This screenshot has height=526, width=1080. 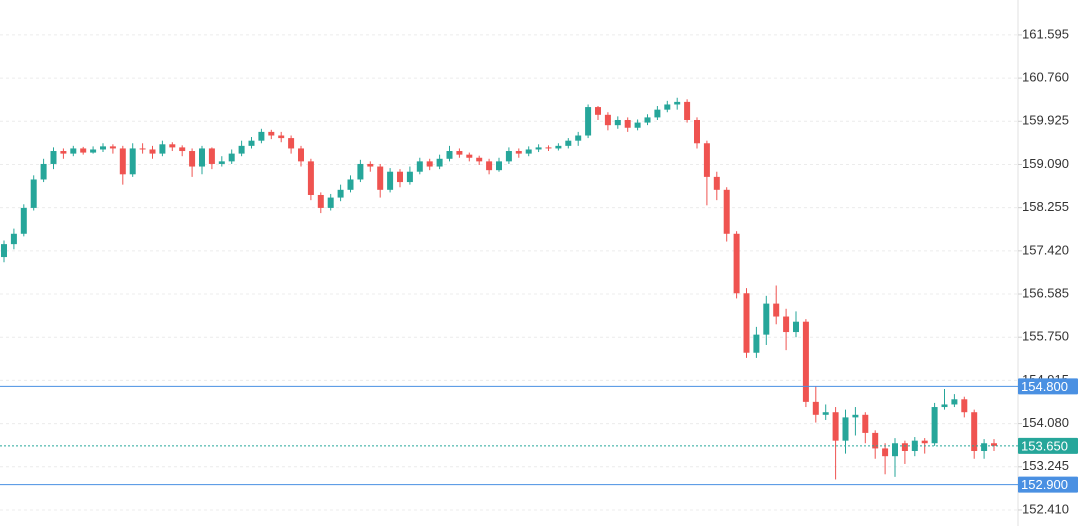 I want to click on y-tick-label: 160.760, so click(x=1045, y=77).